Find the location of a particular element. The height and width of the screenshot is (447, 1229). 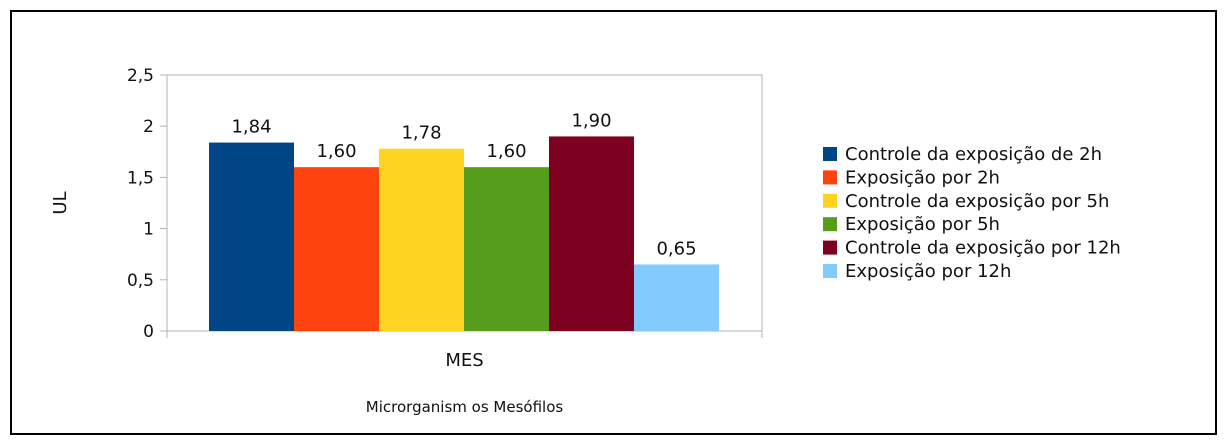

data-labels: 1,84 1,60 1,78 1,60 1,90 0,65 is located at coordinates (463, 184).